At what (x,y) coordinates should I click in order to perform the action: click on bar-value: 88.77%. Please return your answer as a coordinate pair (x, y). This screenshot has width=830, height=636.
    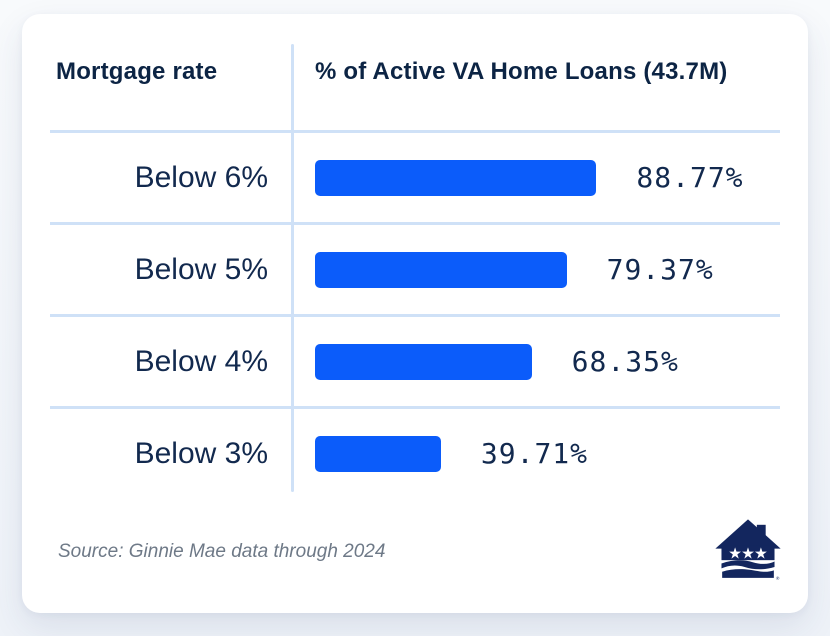
    Looking at the image, I should click on (690, 177).